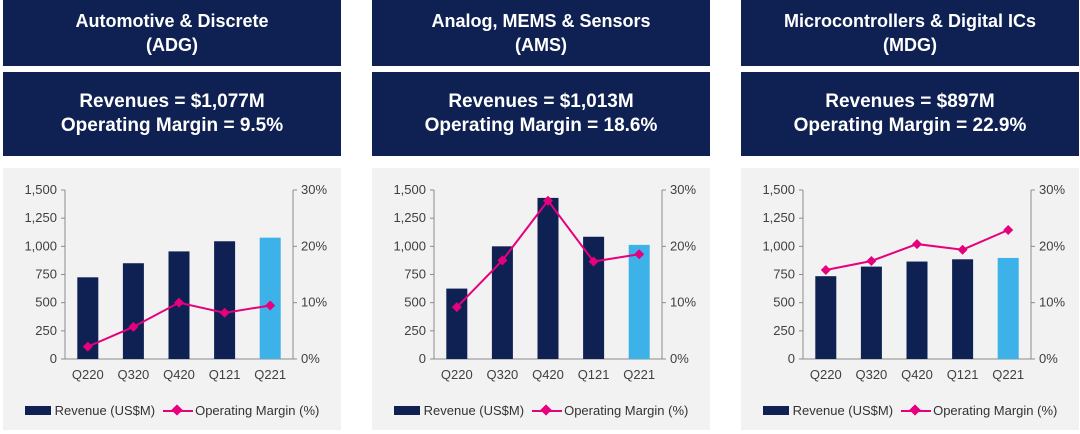 Image resolution: width=1080 pixels, height=434 pixels. Describe the element at coordinates (541, 125) in the screenshot. I see `margin-summary: Operating Margin = 18.6%` at that location.